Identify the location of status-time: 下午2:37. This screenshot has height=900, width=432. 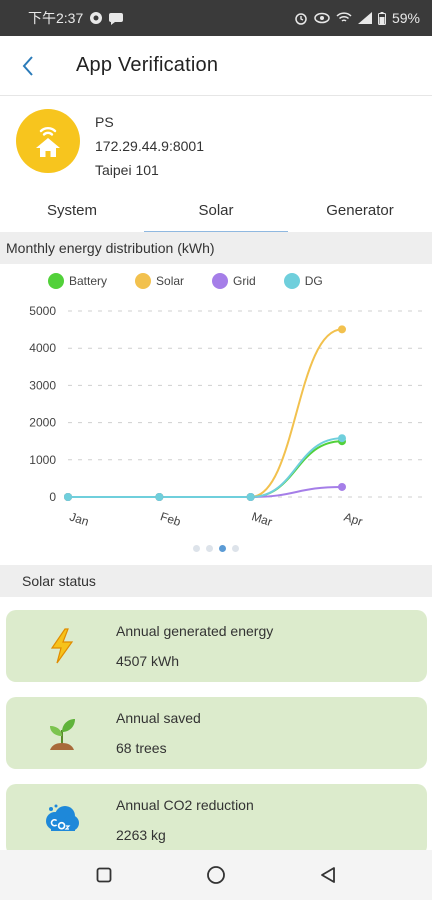
(56, 18).